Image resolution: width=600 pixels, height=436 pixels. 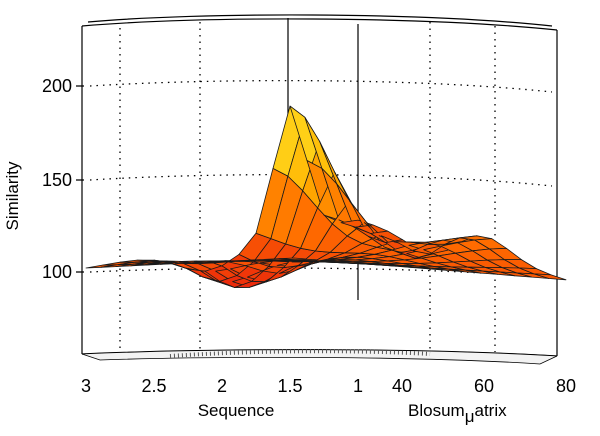 What do you see at coordinates (320, 20) in the screenshot?
I see `top-edge` at bounding box center [320, 20].